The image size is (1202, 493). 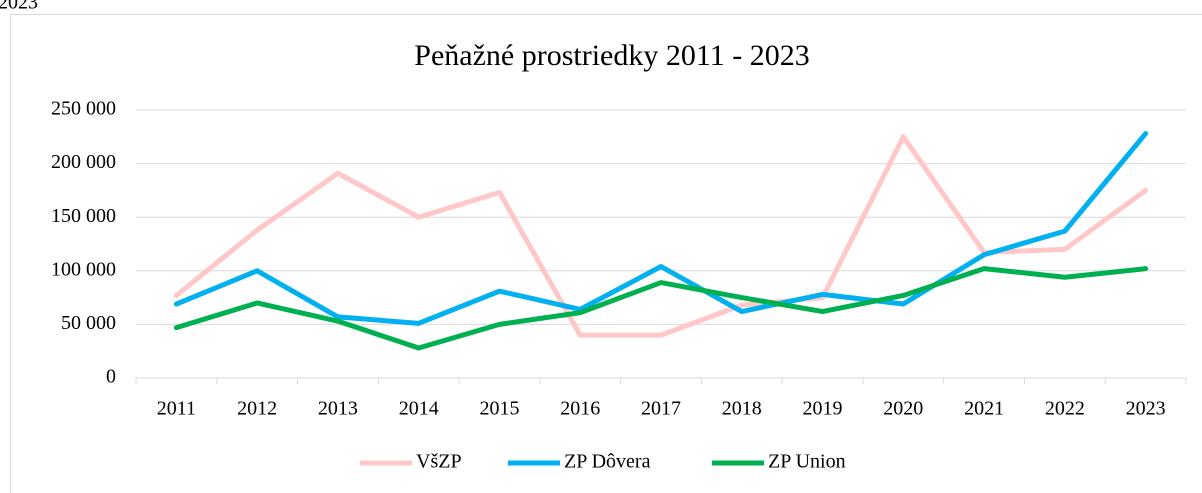 I want to click on x-tick-label: 2022, so click(x=1065, y=409).